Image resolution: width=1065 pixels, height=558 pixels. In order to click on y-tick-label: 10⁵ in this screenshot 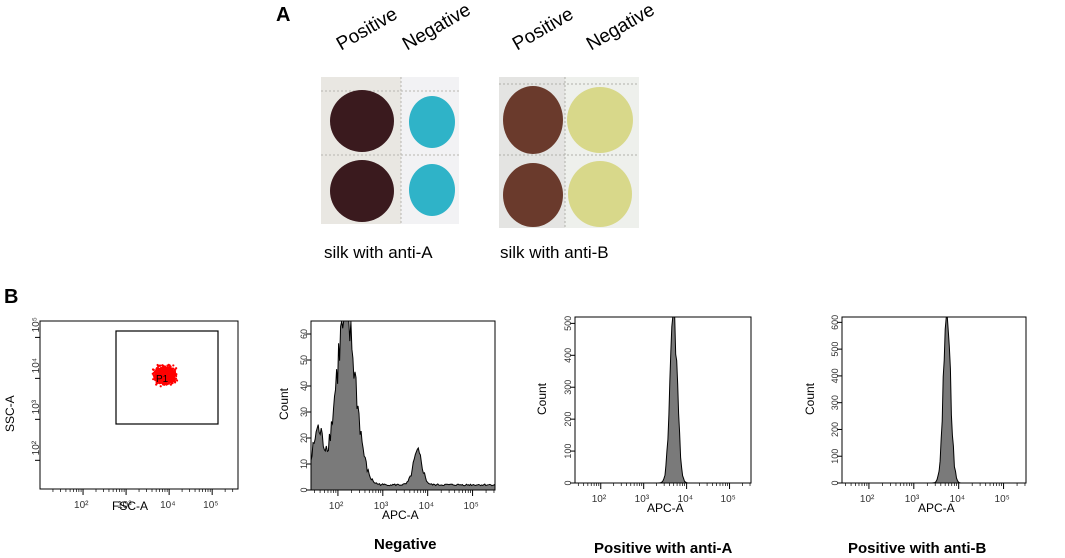, I will do `click(36, 324)`.